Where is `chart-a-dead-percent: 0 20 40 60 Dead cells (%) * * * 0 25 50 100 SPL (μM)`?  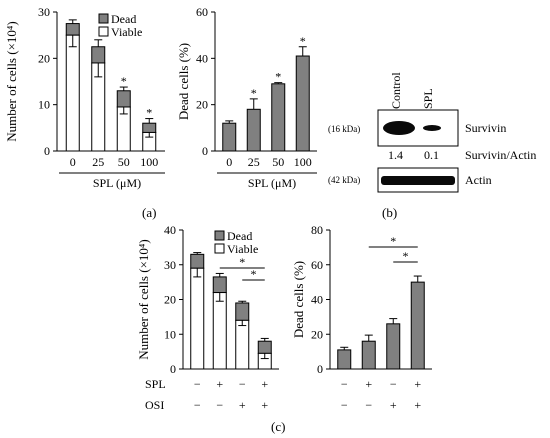 chart-a-dead-percent: 0 20 40 60 Dead cells (%) * * * 0 25 50 100 SPL (μM) is located at coordinates (246, 97).